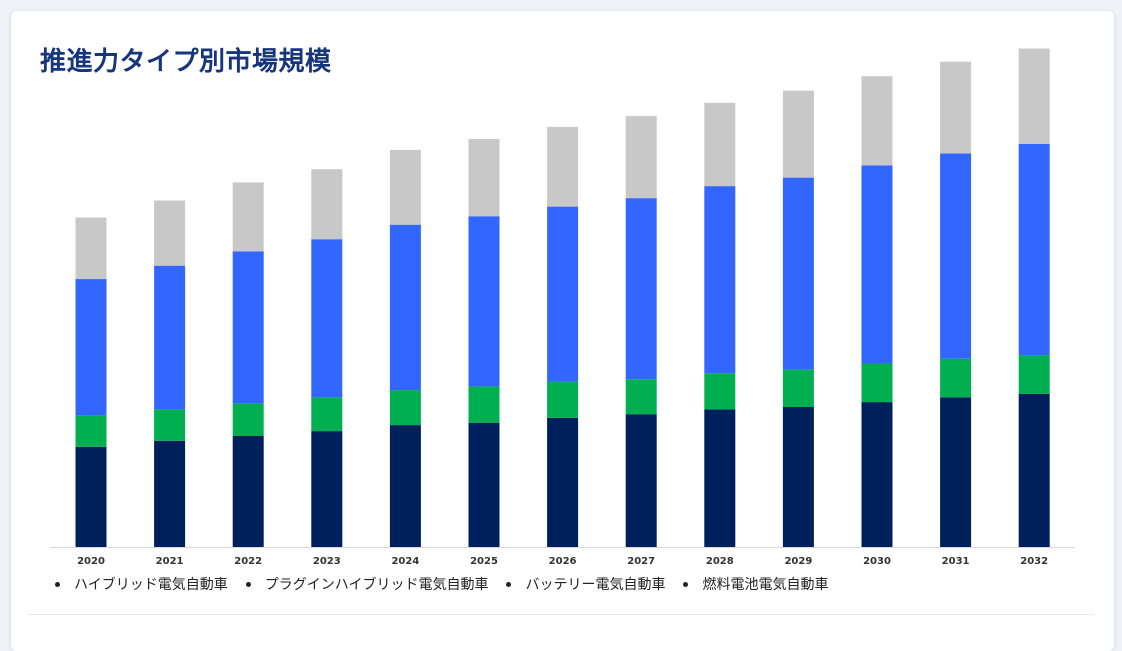  I want to click on legend-label: 燃料電池電気自動車, so click(765, 585).